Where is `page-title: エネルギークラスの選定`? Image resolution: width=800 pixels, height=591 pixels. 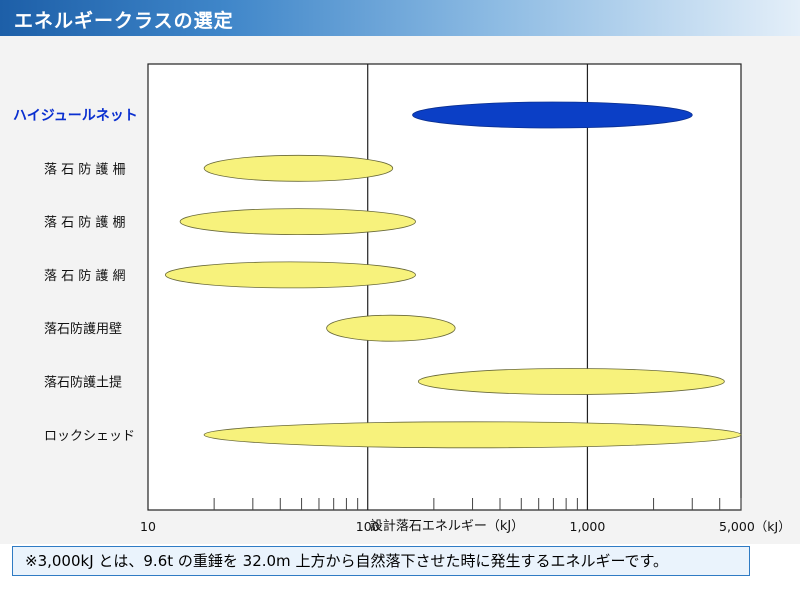 page-title: エネルギークラスの選定 is located at coordinates (124, 21).